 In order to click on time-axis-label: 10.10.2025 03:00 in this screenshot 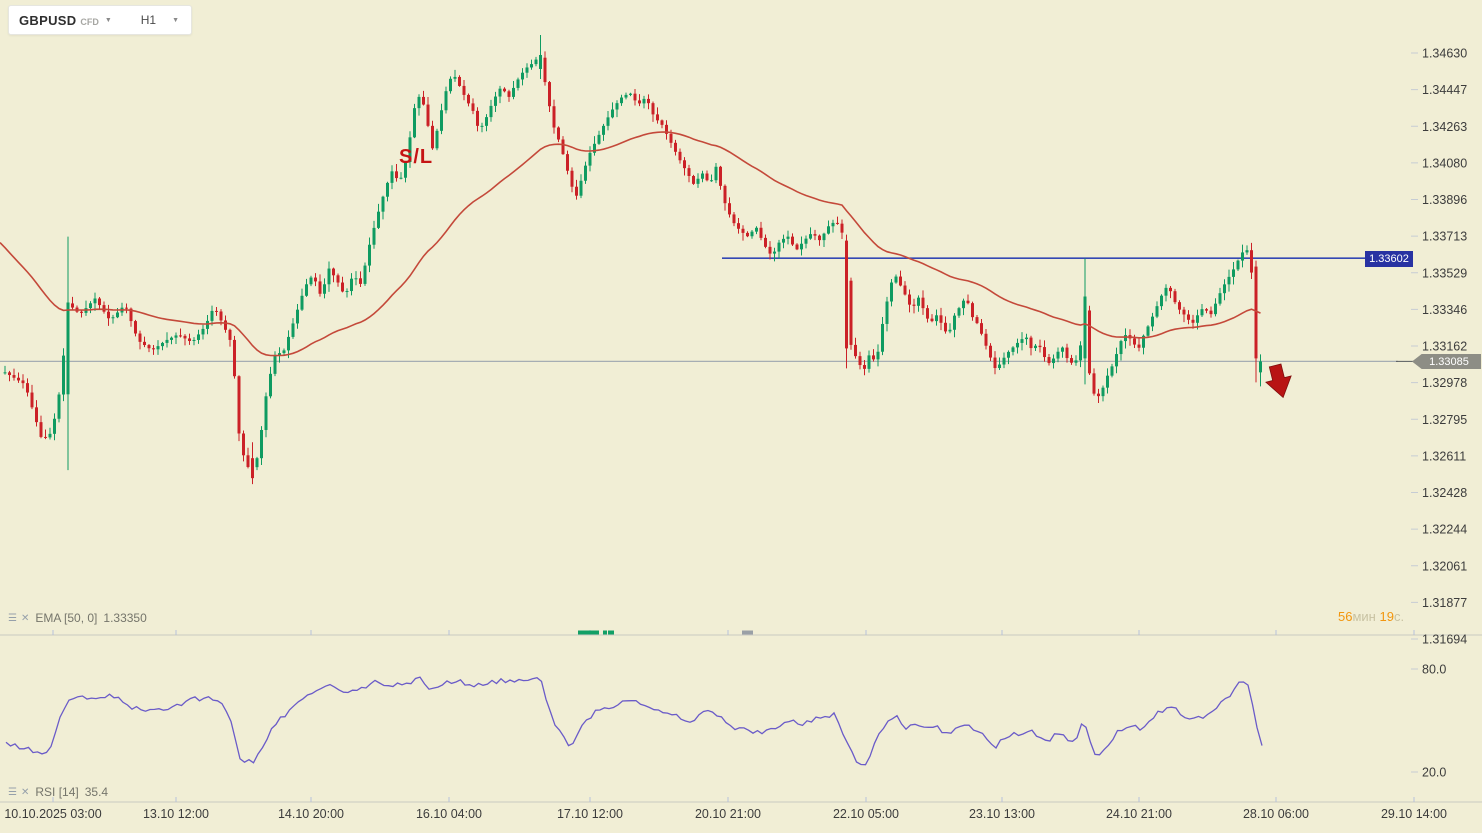, I will do `click(52, 814)`.